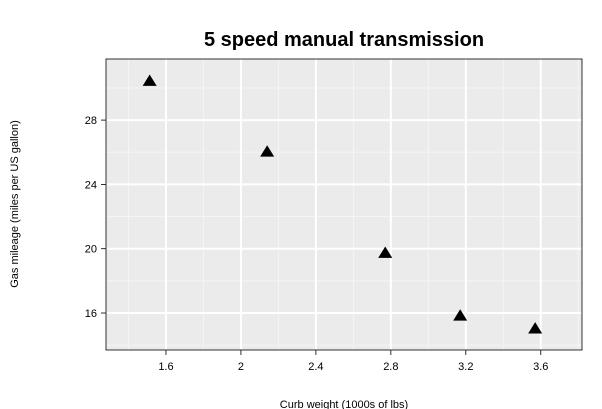 This screenshot has width=602, height=409. Describe the element at coordinates (165, 367) in the screenshot. I see `x-tick-label: 1.6` at that location.